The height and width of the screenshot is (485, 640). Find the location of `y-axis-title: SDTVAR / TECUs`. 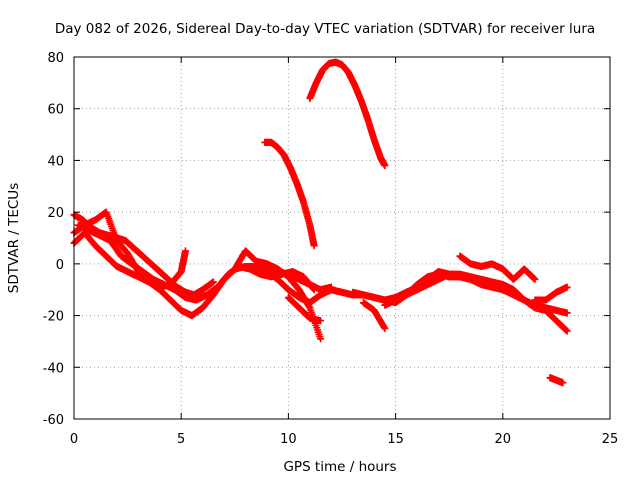

y-axis-title: SDTVAR / TECUs is located at coordinates (14, 238).